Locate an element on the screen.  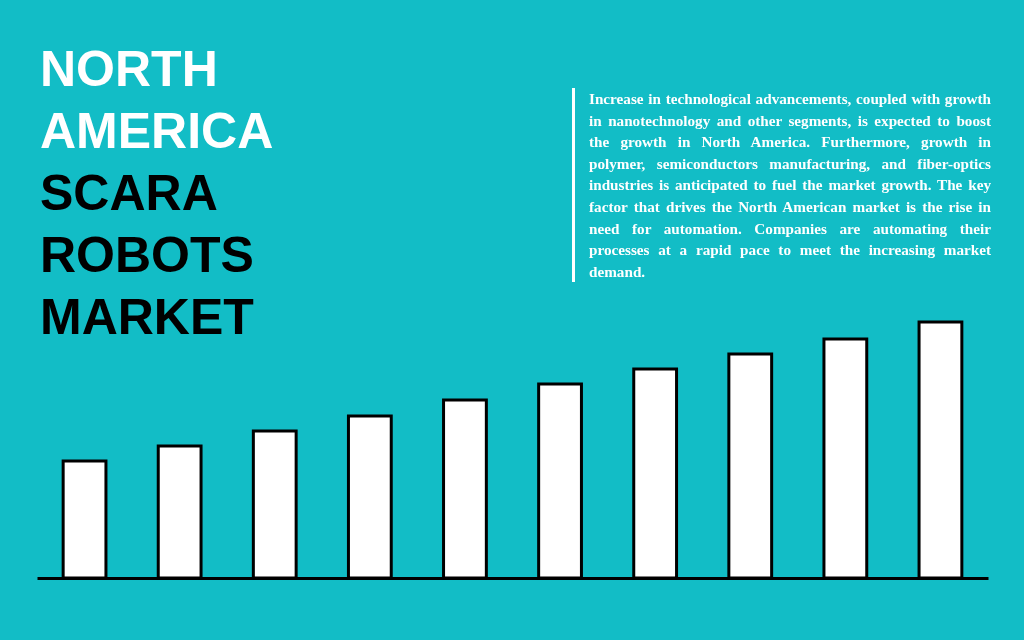
chart-title: NORTH AMERICA SCARA ROBOTS MARKET is located at coordinates (157, 193).